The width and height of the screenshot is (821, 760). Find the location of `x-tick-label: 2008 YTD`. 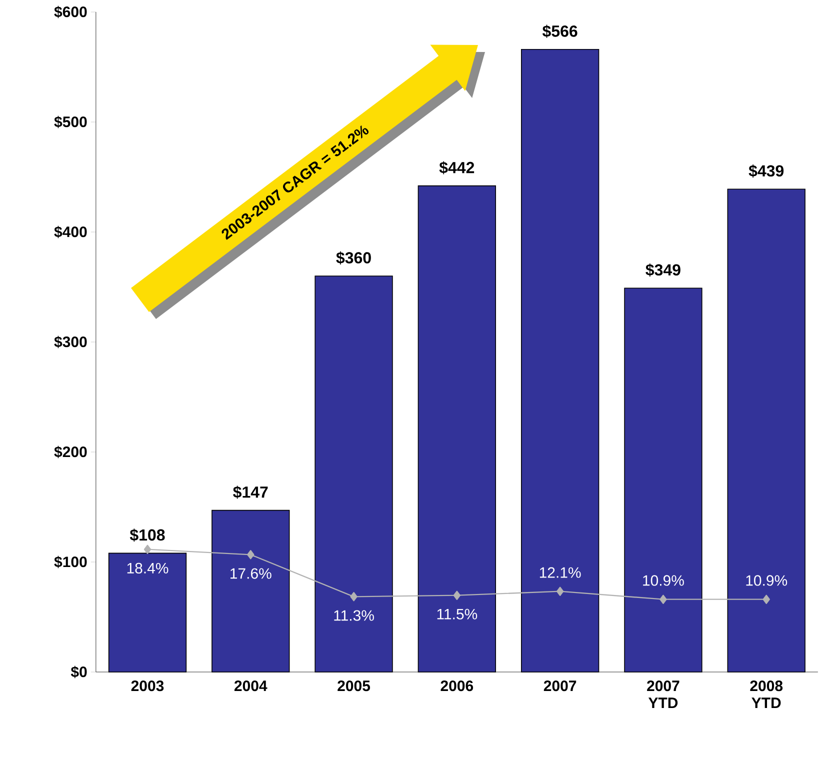

x-tick-label: 2008 YTD is located at coordinates (766, 694).